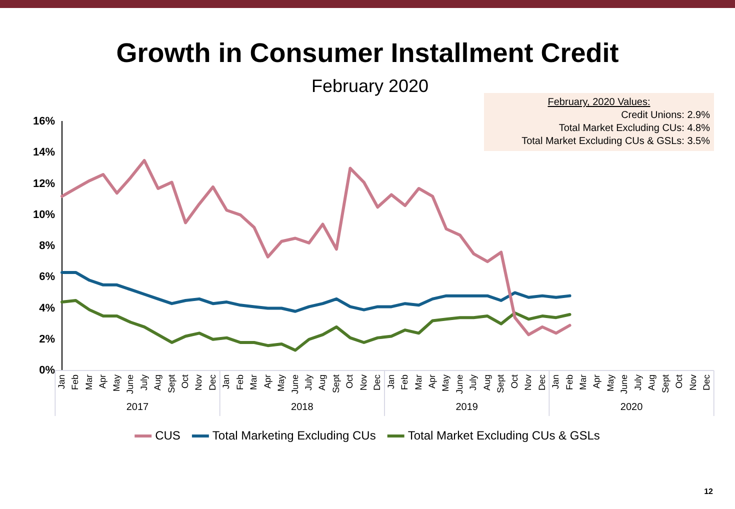 The height and width of the screenshot is (509, 735). What do you see at coordinates (47, 308) in the screenshot?
I see `y-tick-label: 4%` at bounding box center [47, 308].